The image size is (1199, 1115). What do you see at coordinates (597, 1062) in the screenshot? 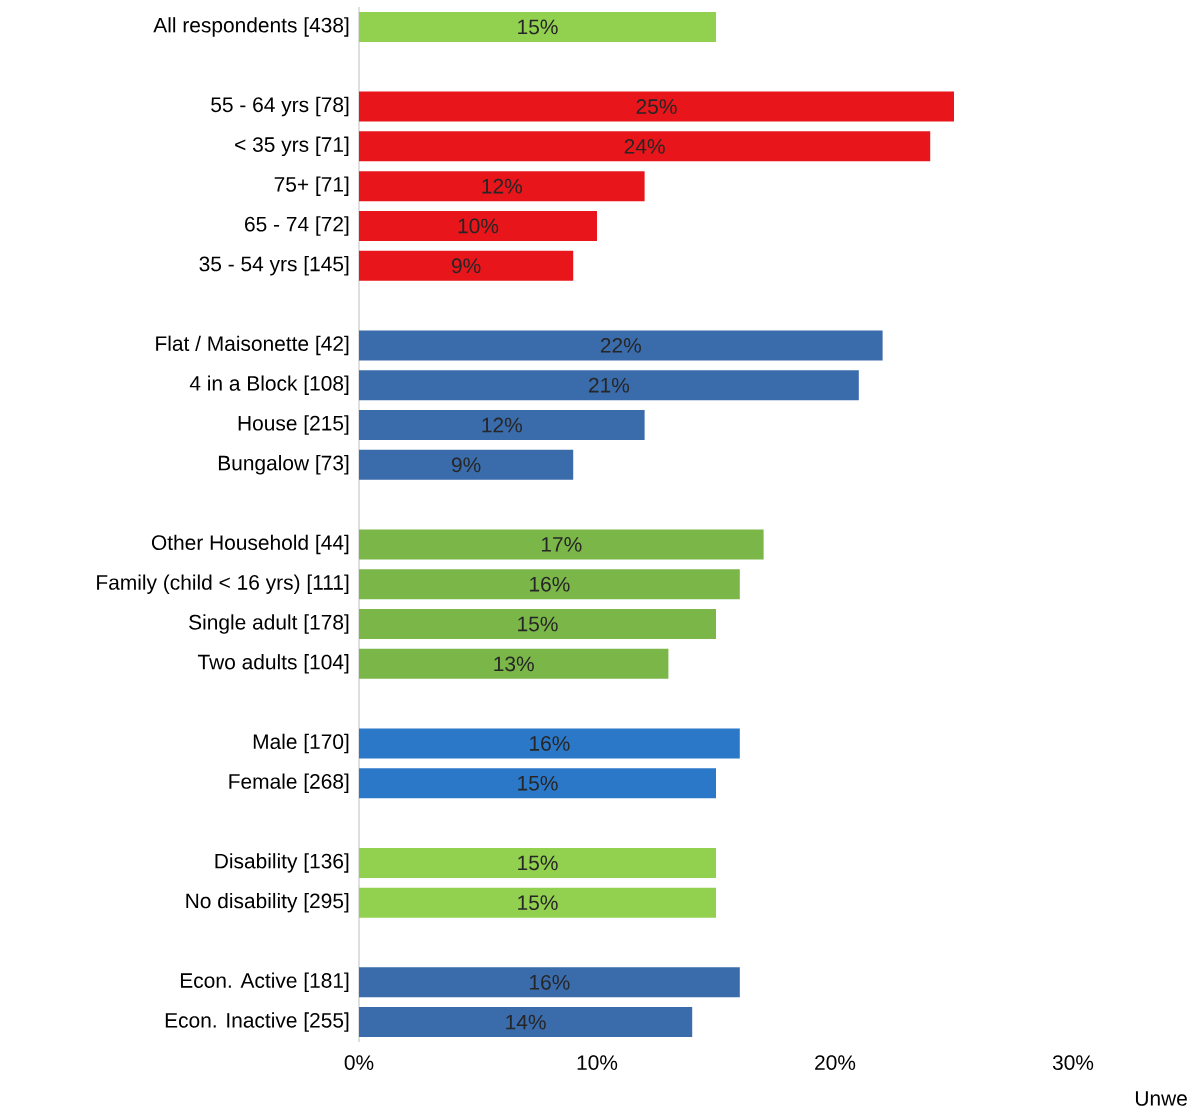
I see `x-tick-label: 10%` at bounding box center [597, 1062].